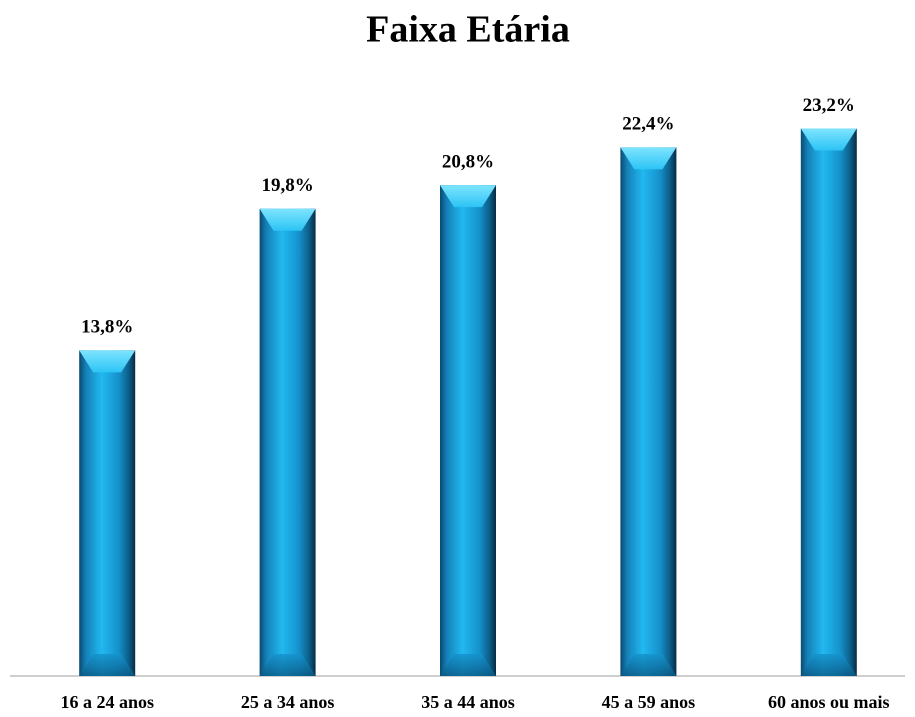 This screenshot has width=915, height=717. Describe the element at coordinates (648, 124) in the screenshot. I see `data-label: 22,4%` at that location.